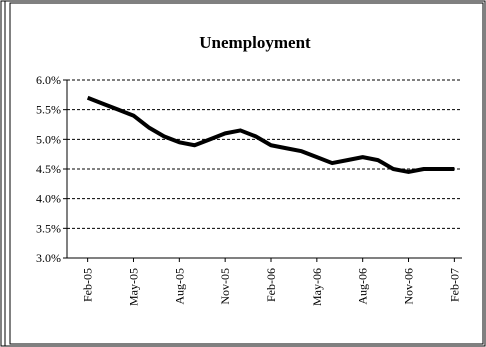  Describe the element at coordinates (317, 287) in the screenshot. I see `x-tick-label: May-06` at that location.